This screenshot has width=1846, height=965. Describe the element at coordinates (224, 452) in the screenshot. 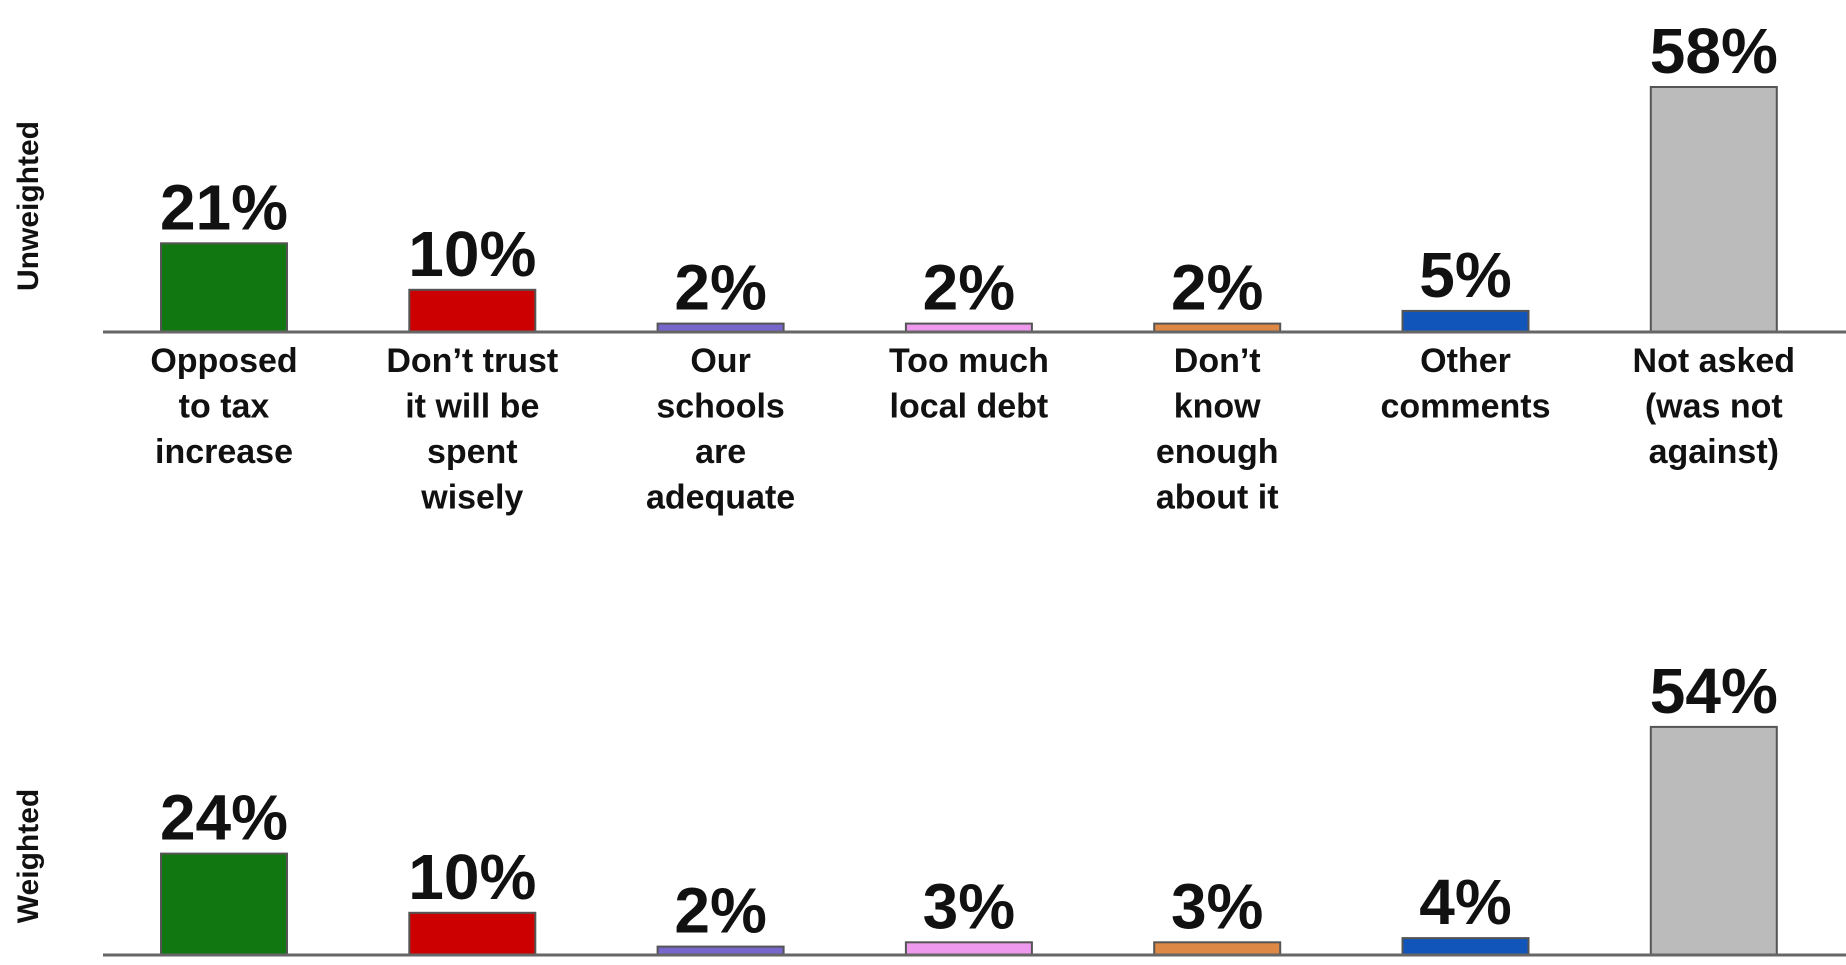

I see `category-label-line: increase` at that location.